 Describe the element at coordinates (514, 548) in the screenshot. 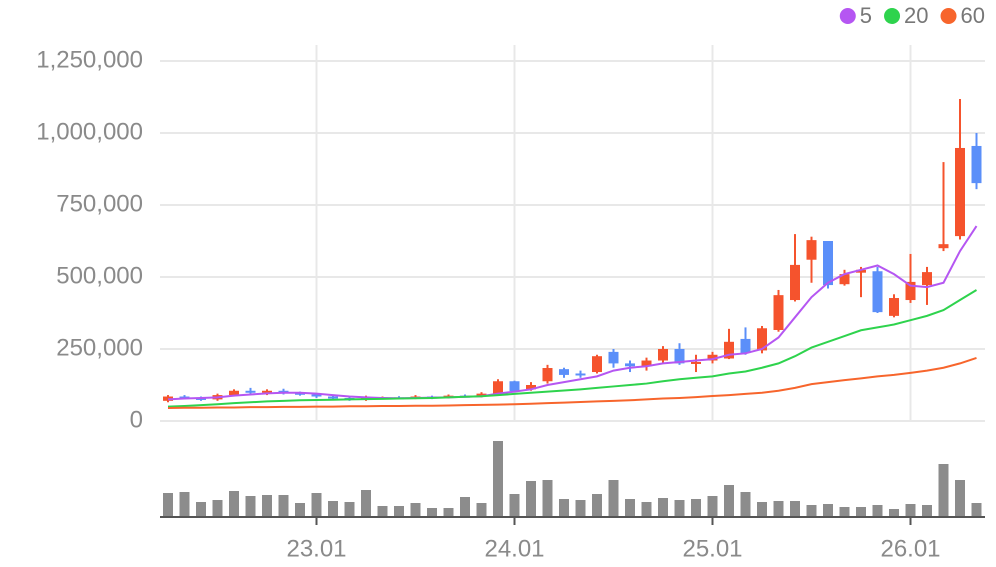

I see `x-tick-label: 24.01` at that location.